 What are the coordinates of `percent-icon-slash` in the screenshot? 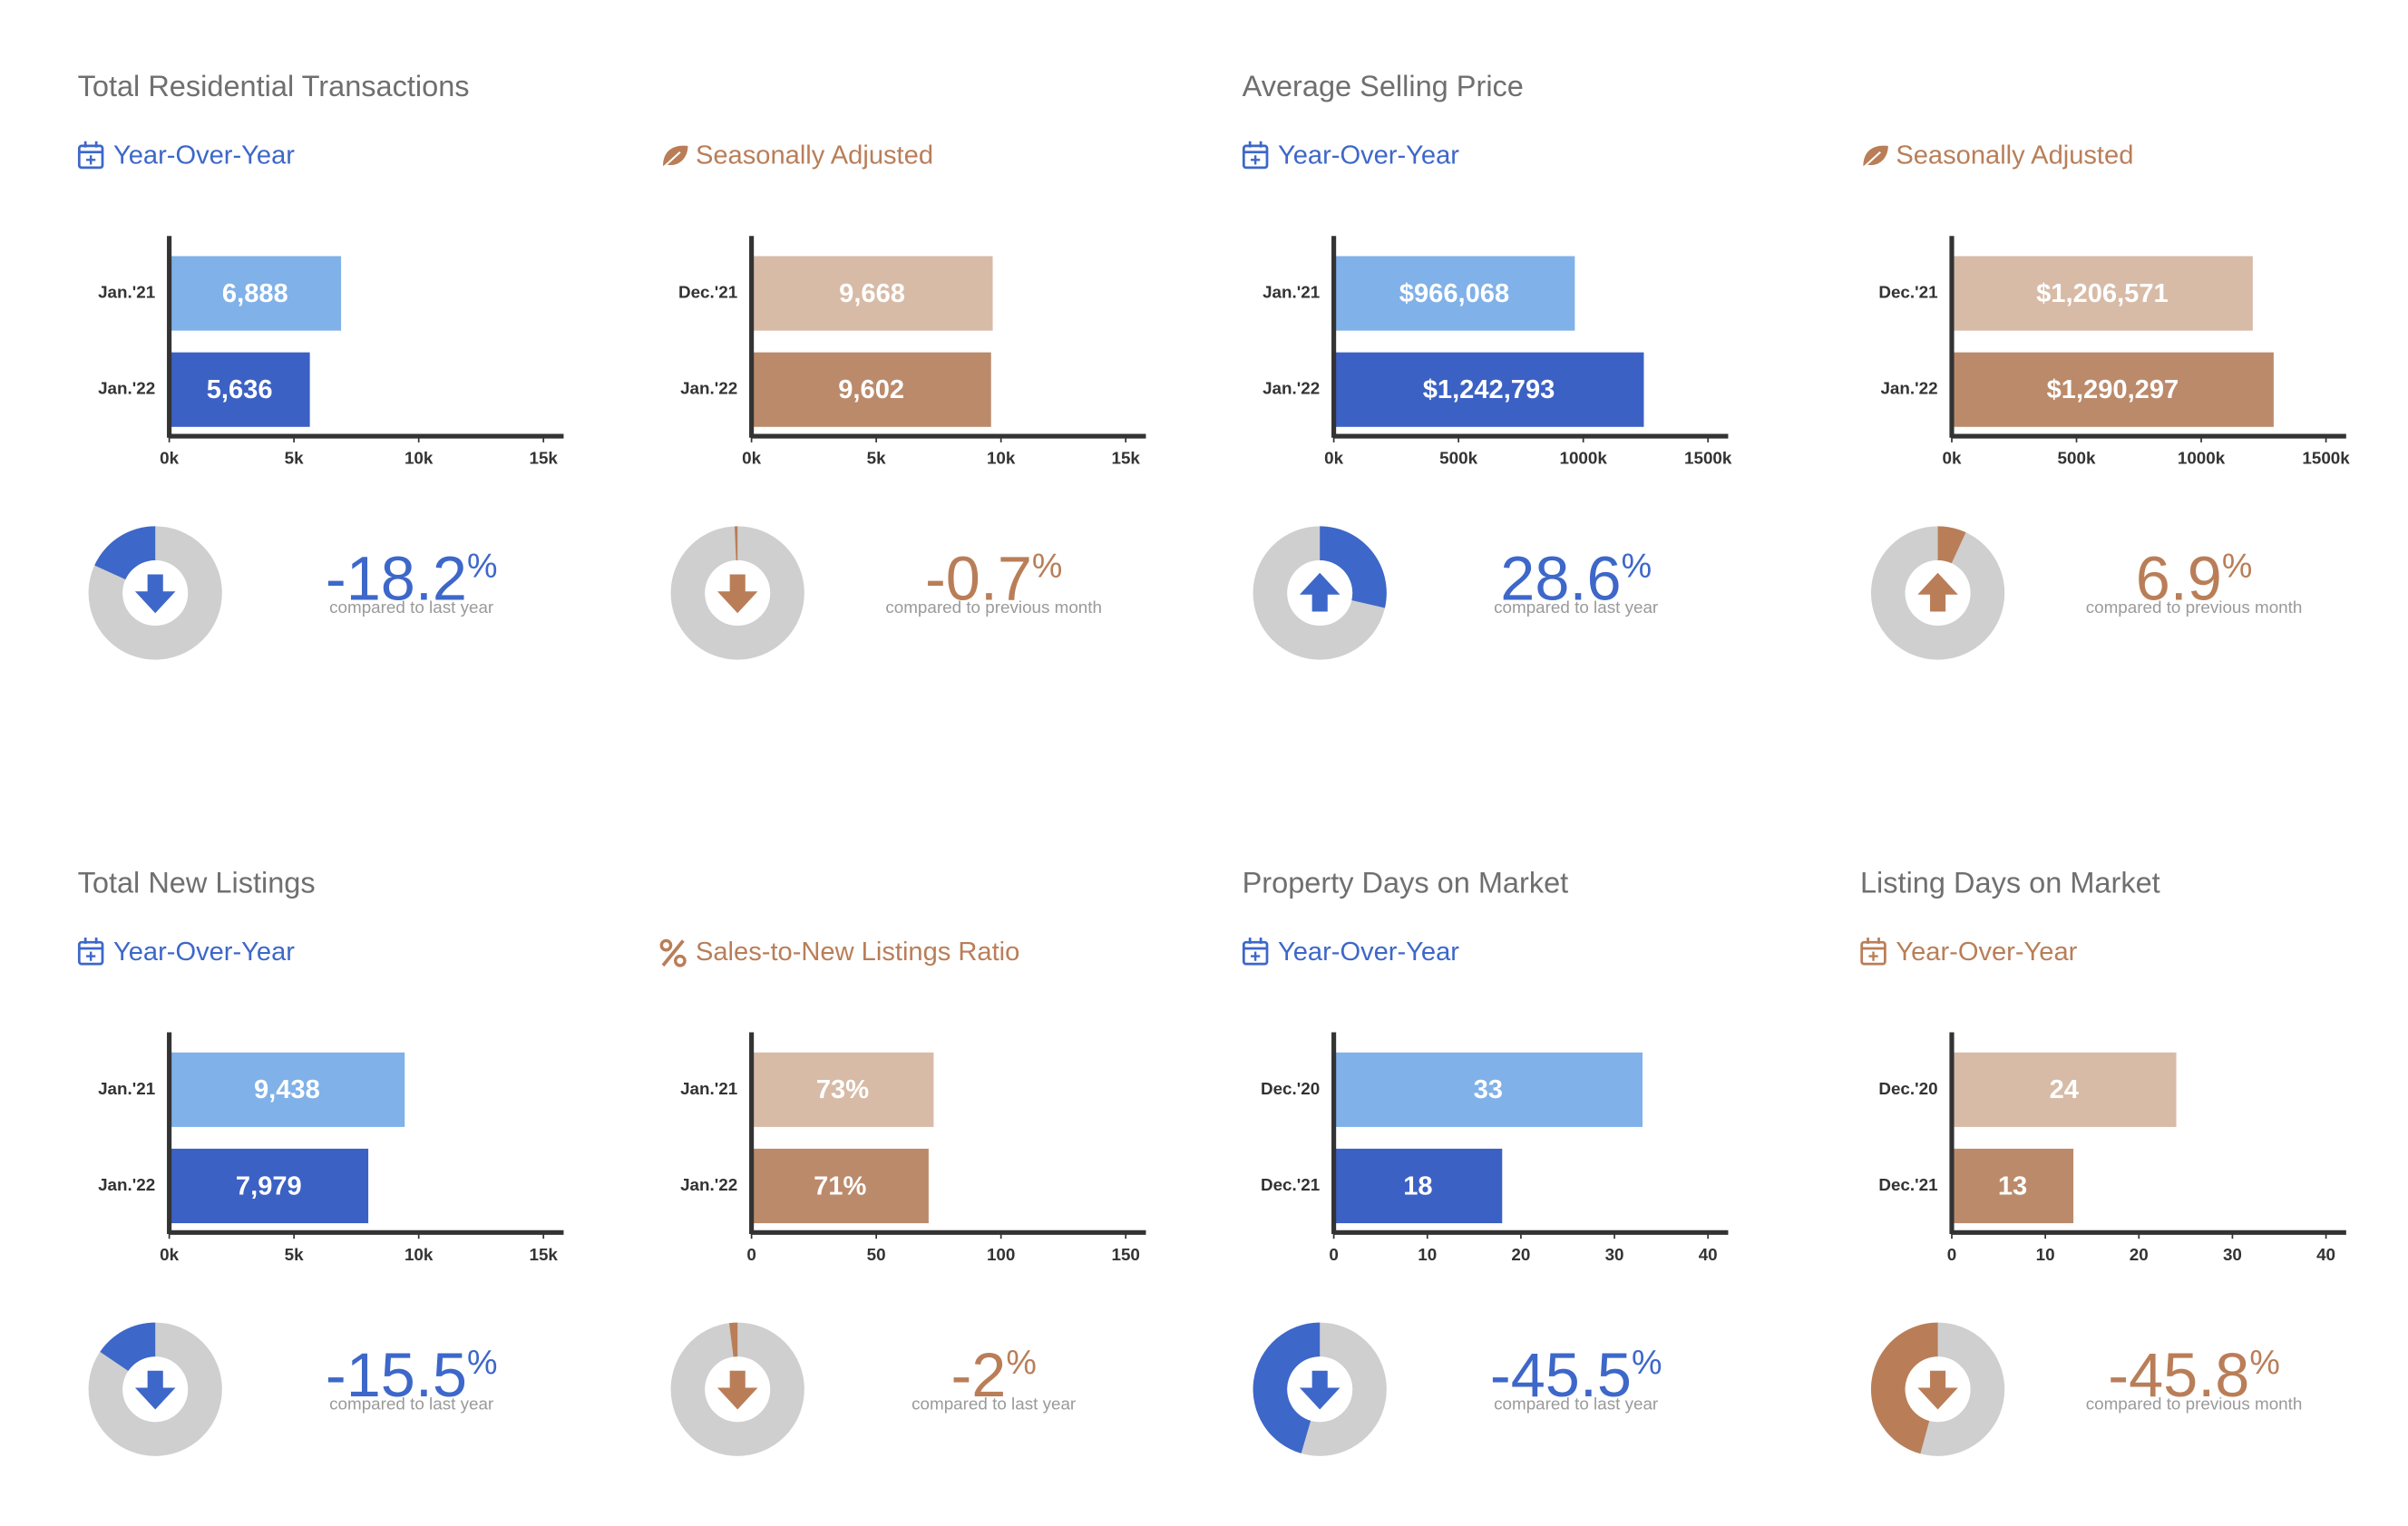 It's located at (673, 953).